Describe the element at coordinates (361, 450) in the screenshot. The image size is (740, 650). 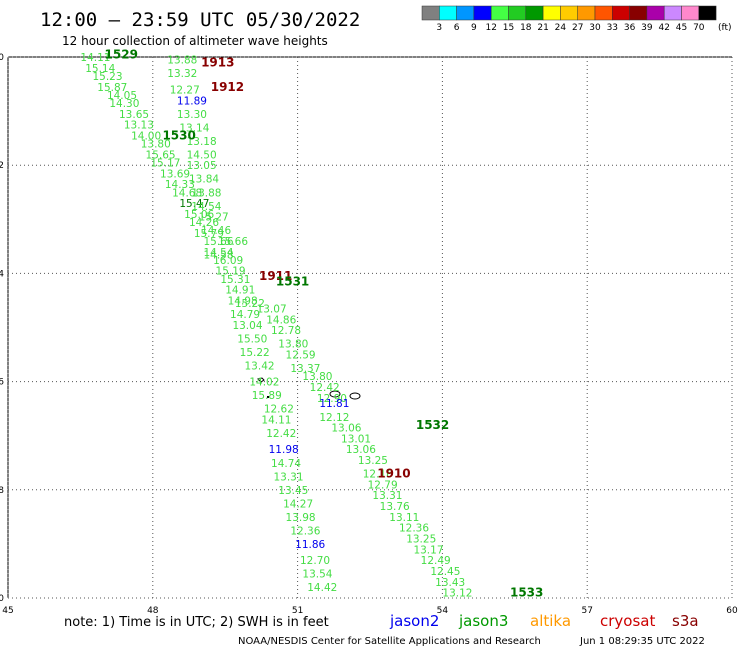
I see `swh-value-label: 13.06` at that location.